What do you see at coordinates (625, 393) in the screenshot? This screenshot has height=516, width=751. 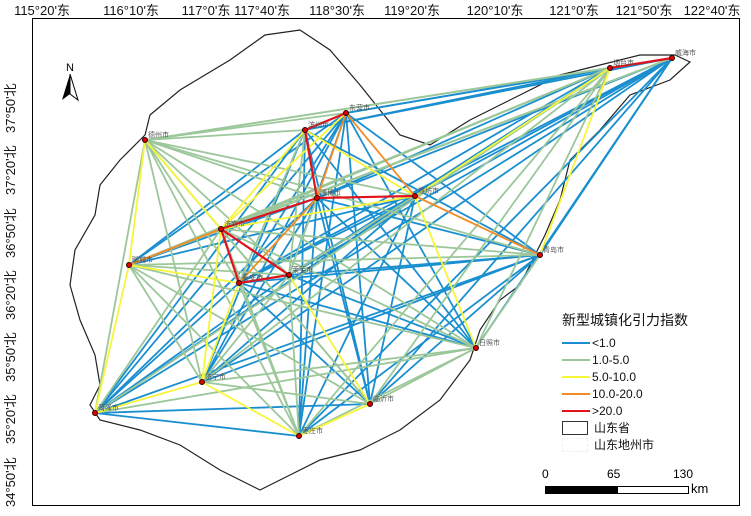 I see `legend-item: 10.0-20.0` at bounding box center [625, 393].